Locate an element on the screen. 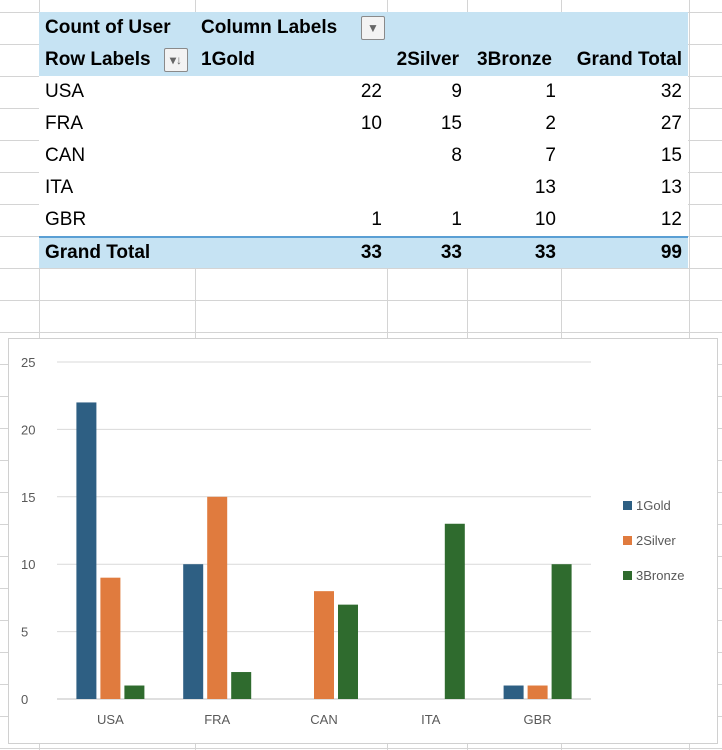 The height and width of the screenshot is (750, 722). pivot-cell: 22 is located at coordinates (371, 91).